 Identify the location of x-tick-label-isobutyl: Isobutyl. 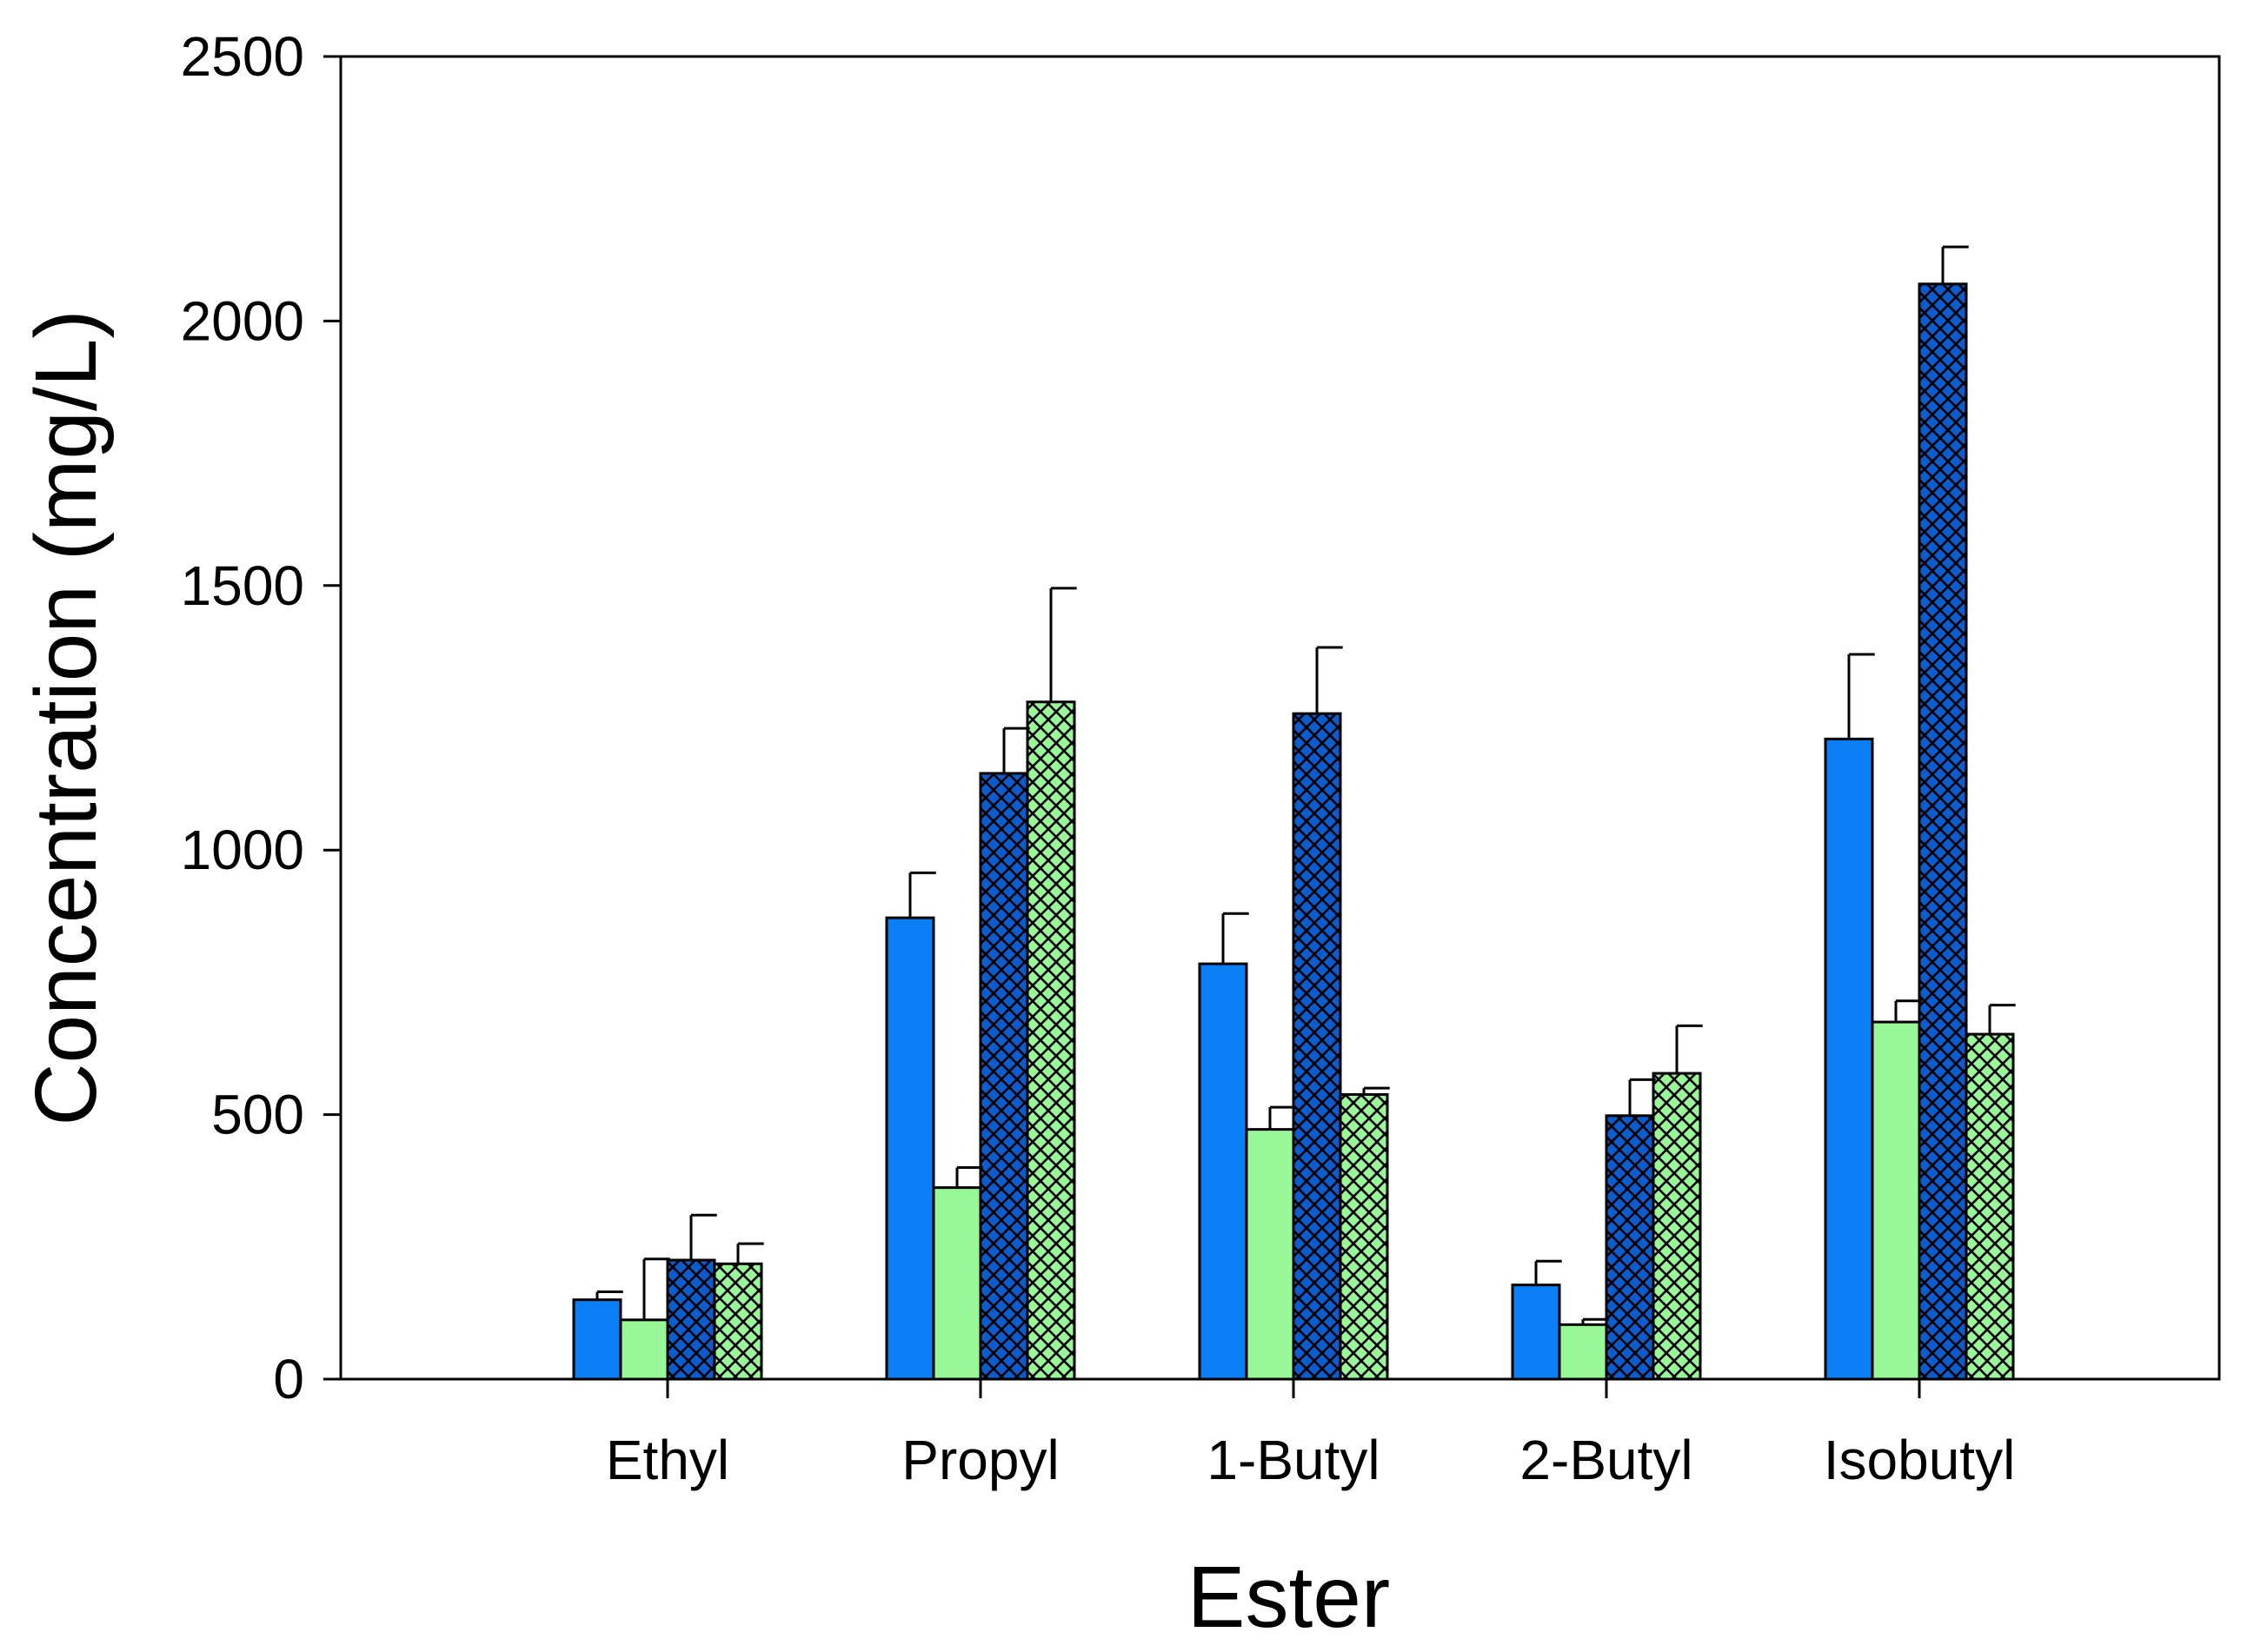
(1920, 1460).